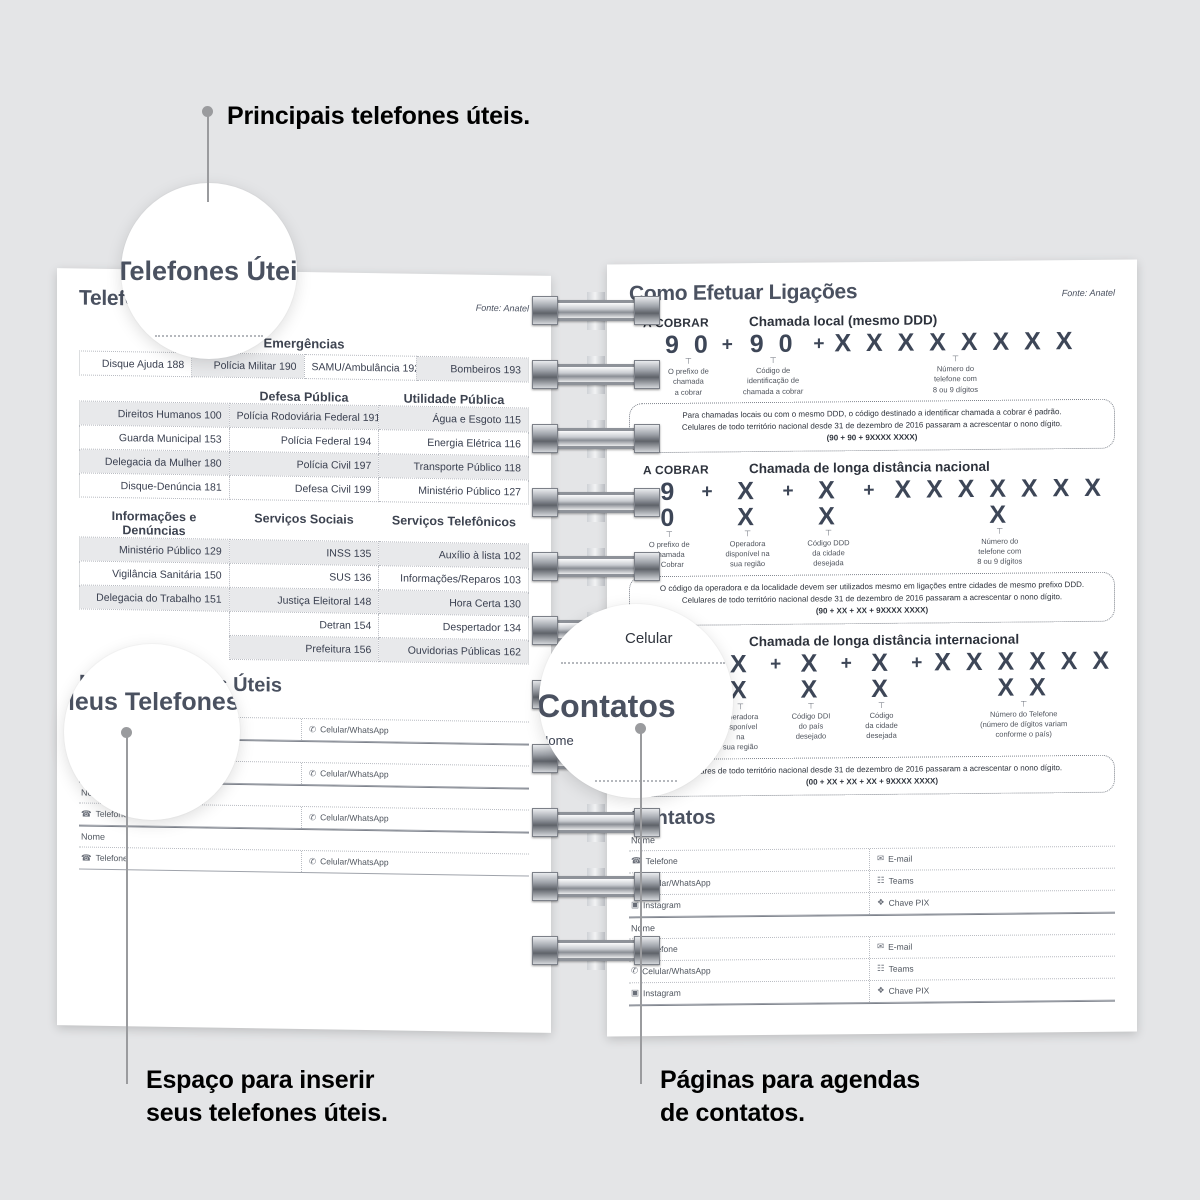 The width and height of the screenshot is (1200, 1200). I want to click on mail-icon: ✉, so click(881, 858).